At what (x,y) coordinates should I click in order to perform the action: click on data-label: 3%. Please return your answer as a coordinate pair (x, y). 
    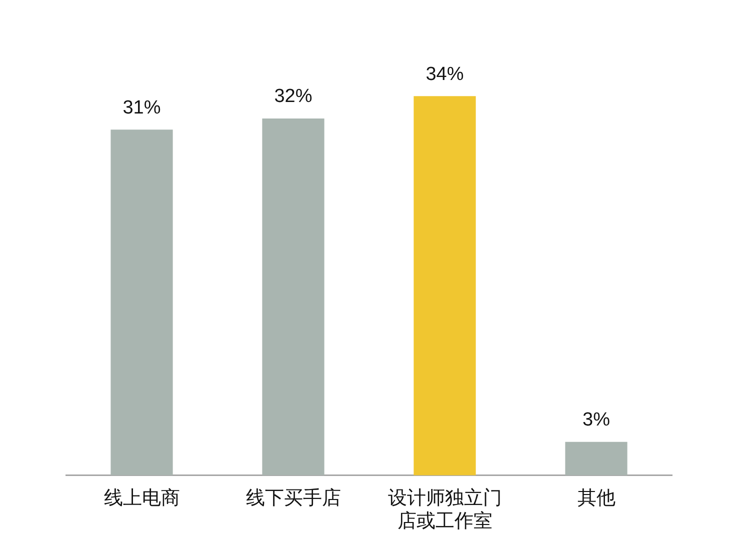
    Looking at the image, I should click on (596, 420).